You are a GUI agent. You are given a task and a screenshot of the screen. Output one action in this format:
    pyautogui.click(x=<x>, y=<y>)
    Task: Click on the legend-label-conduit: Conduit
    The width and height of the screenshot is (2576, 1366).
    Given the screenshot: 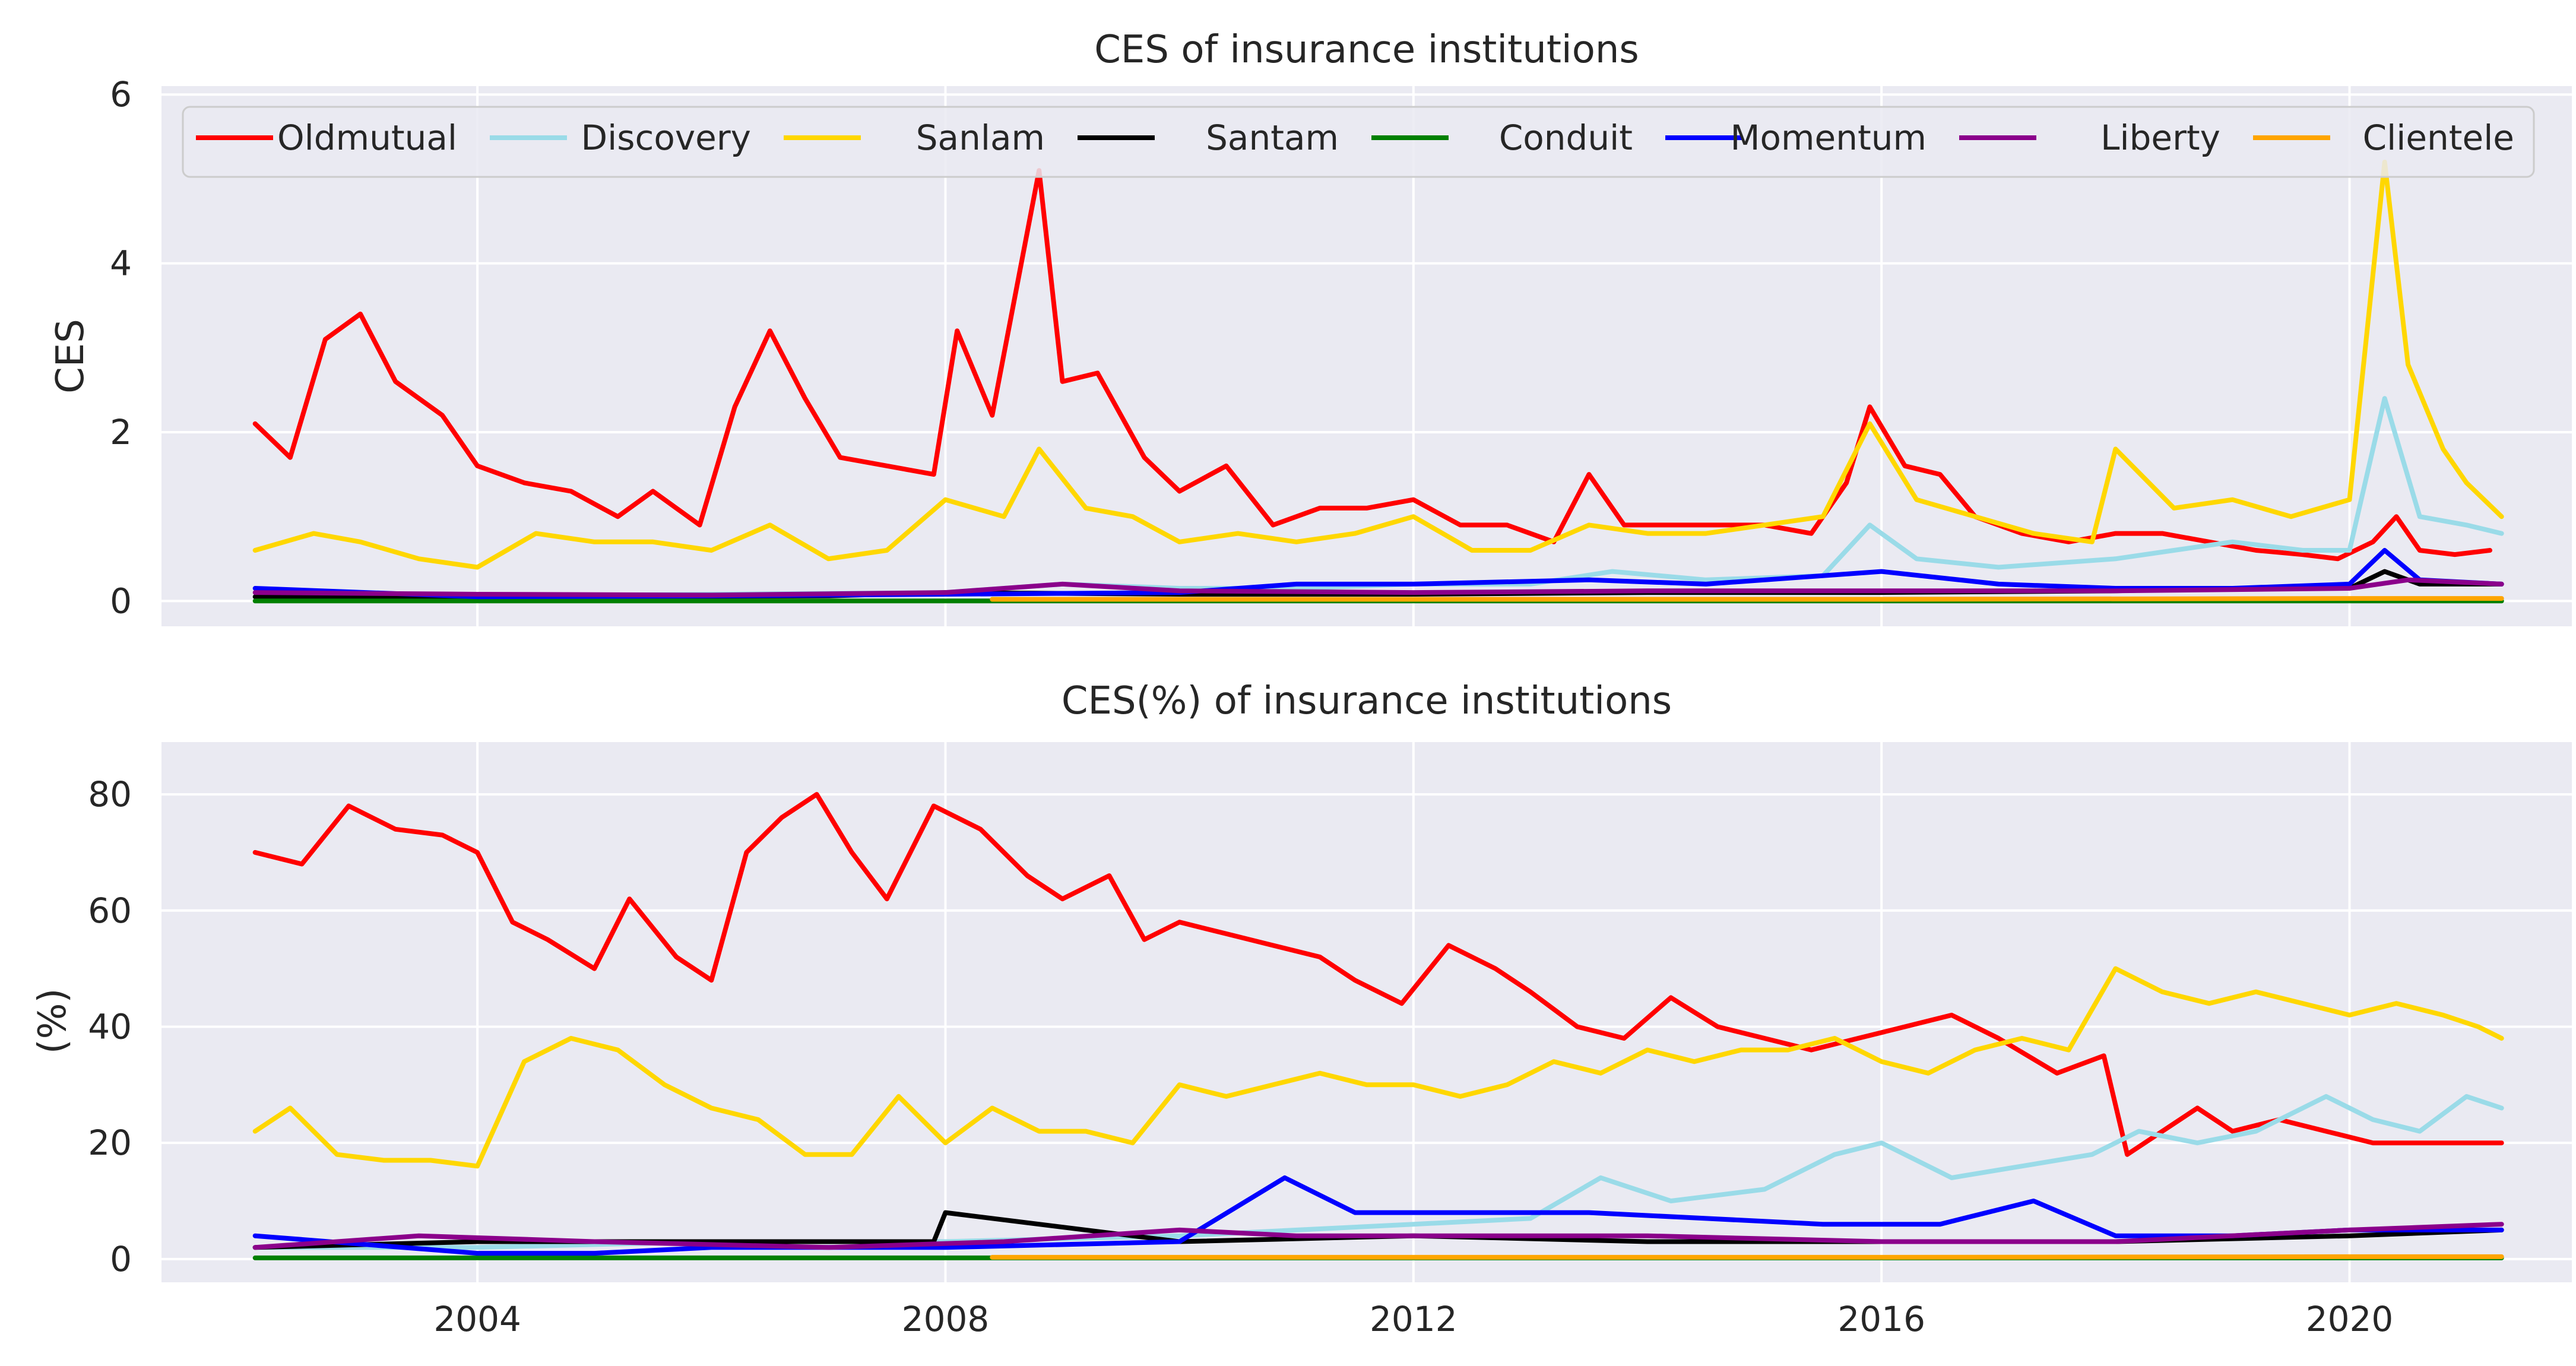 What is the action you would take?
    pyautogui.click(x=1566, y=138)
    